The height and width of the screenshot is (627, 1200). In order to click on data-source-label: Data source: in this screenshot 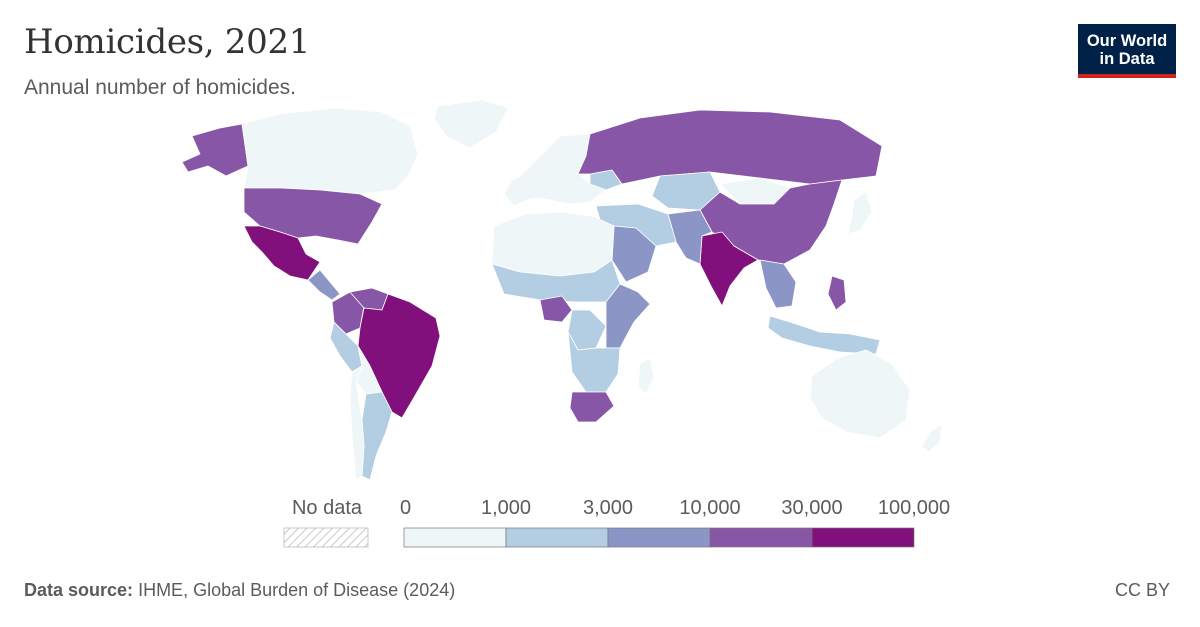, I will do `click(79, 590)`.